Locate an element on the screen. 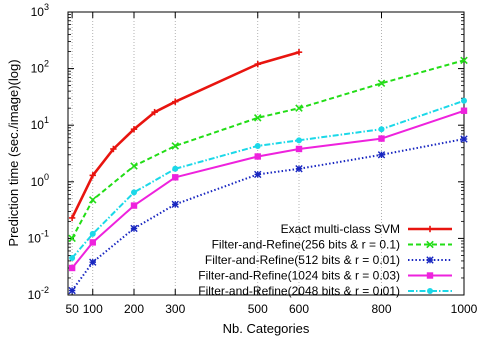 This screenshot has height=341, width=492. x-tick-label: 1000 is located at coordinates (464, 309).